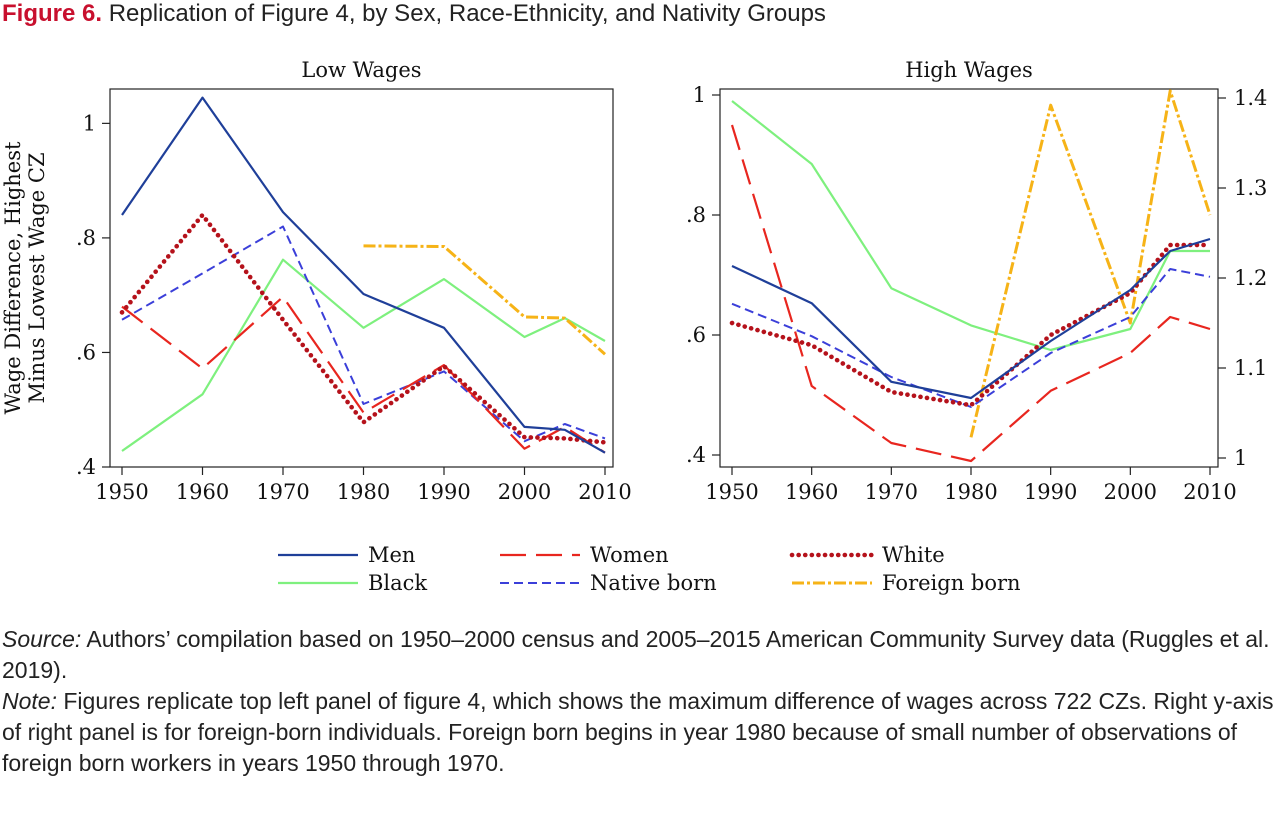  I want to click on series-line-men, so click(971, 318).